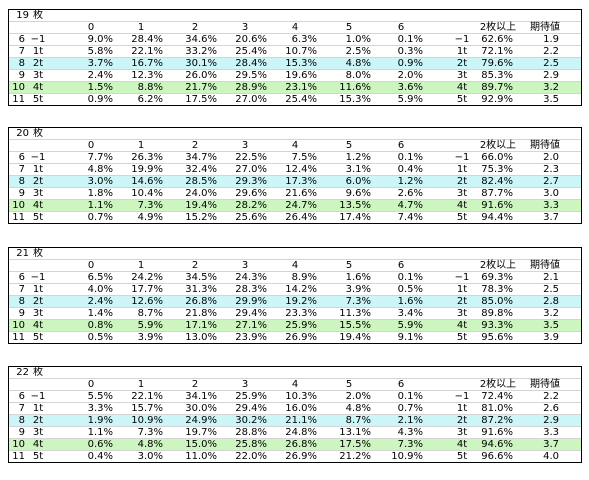 The image size is (589, 480). Describe the element at coordinates (301, 193) in the screenshot. I see `cell-value: 21.6%` at that location.